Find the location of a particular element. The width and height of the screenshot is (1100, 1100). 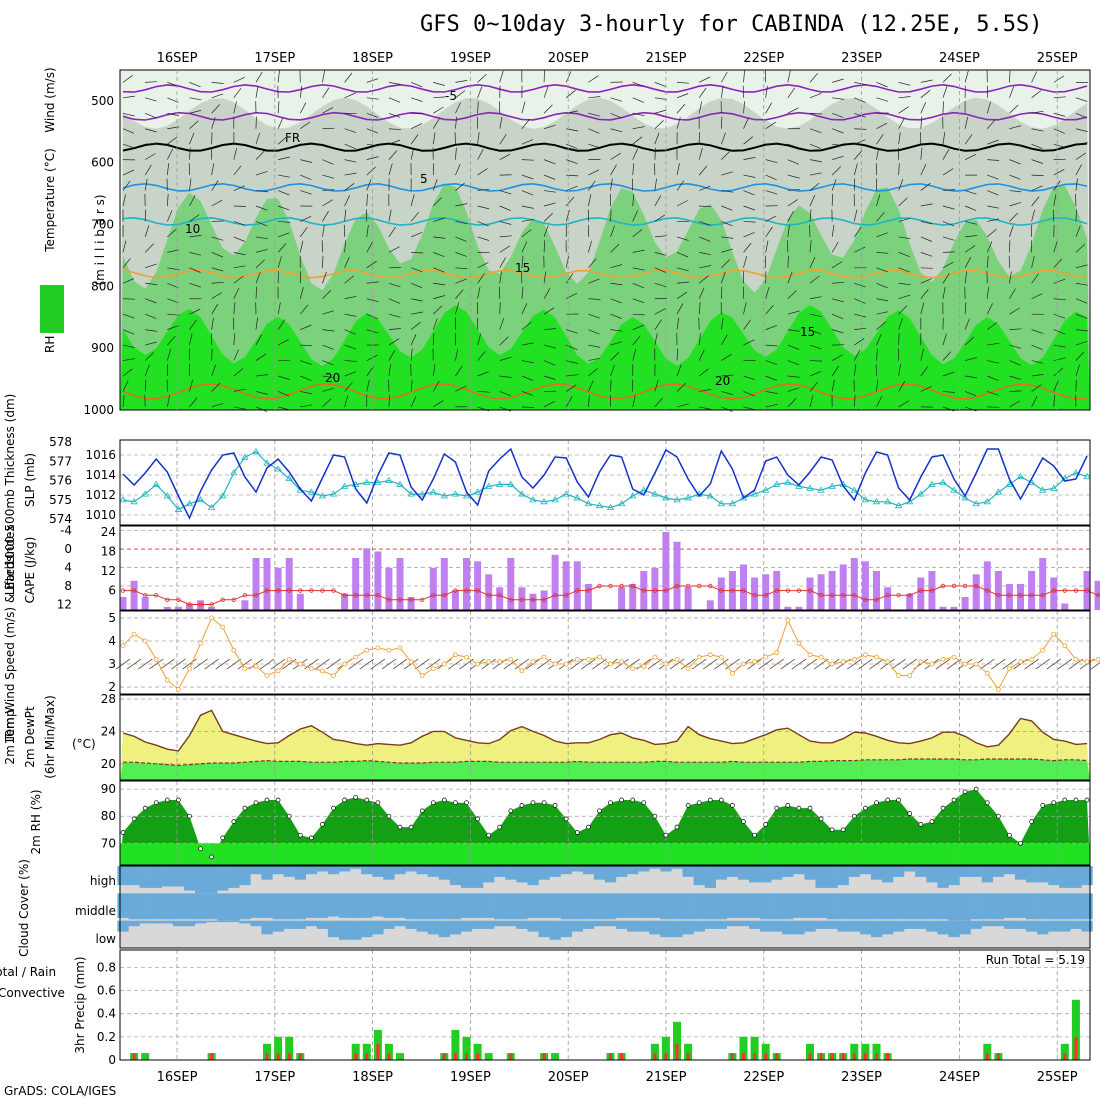

pressure-axis-label: (m i l l i b a r s) is located at coordinates (100, 239).